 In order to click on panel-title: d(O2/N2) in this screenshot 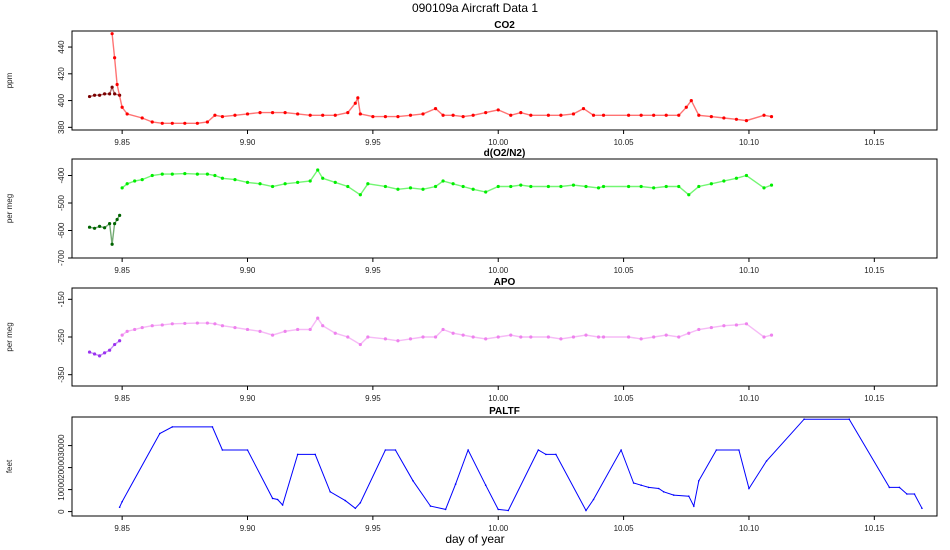, I will do `click(505, 153)`.